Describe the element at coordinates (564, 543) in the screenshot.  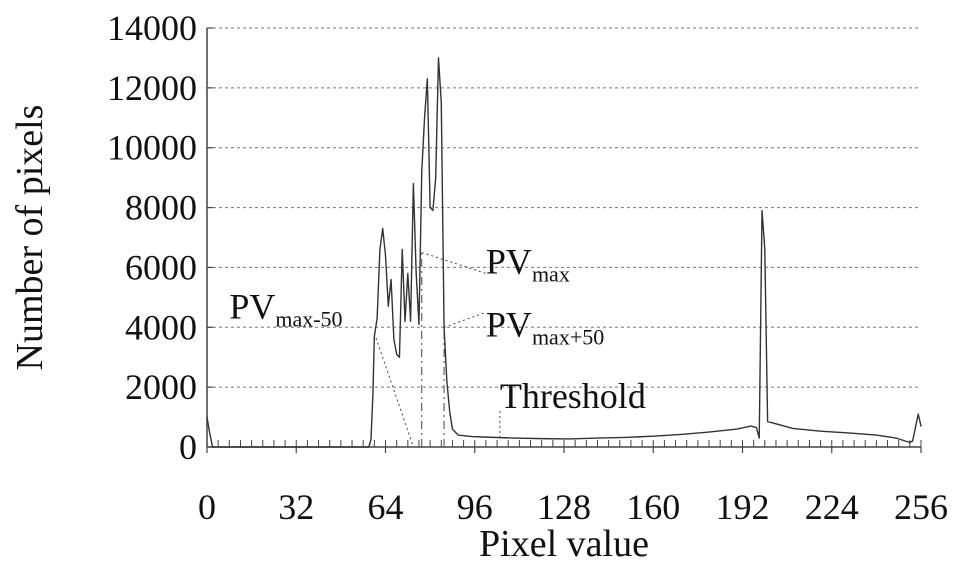
I see `x-axis-title: Pixel value` at that location.